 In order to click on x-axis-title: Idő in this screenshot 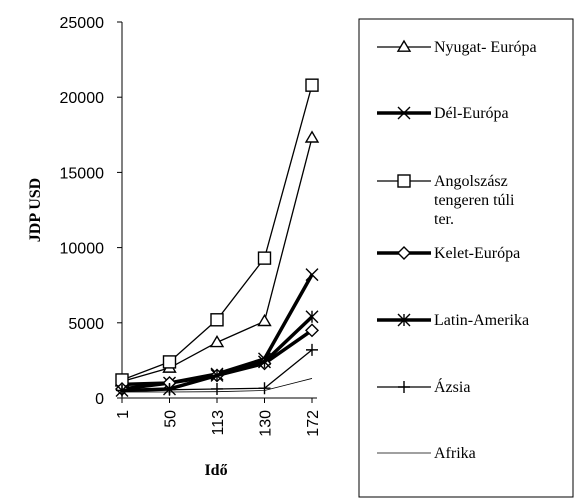, I will do `click(215, 470)`.